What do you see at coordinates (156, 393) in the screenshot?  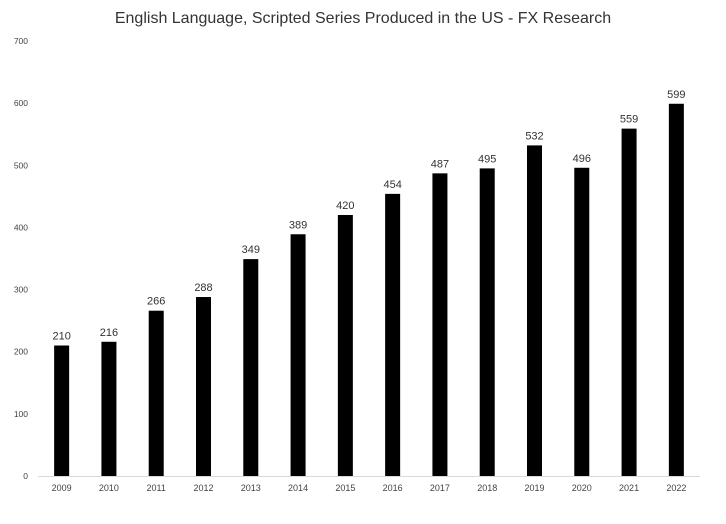 I see `bar-2011` at bounding box center [156, 393].